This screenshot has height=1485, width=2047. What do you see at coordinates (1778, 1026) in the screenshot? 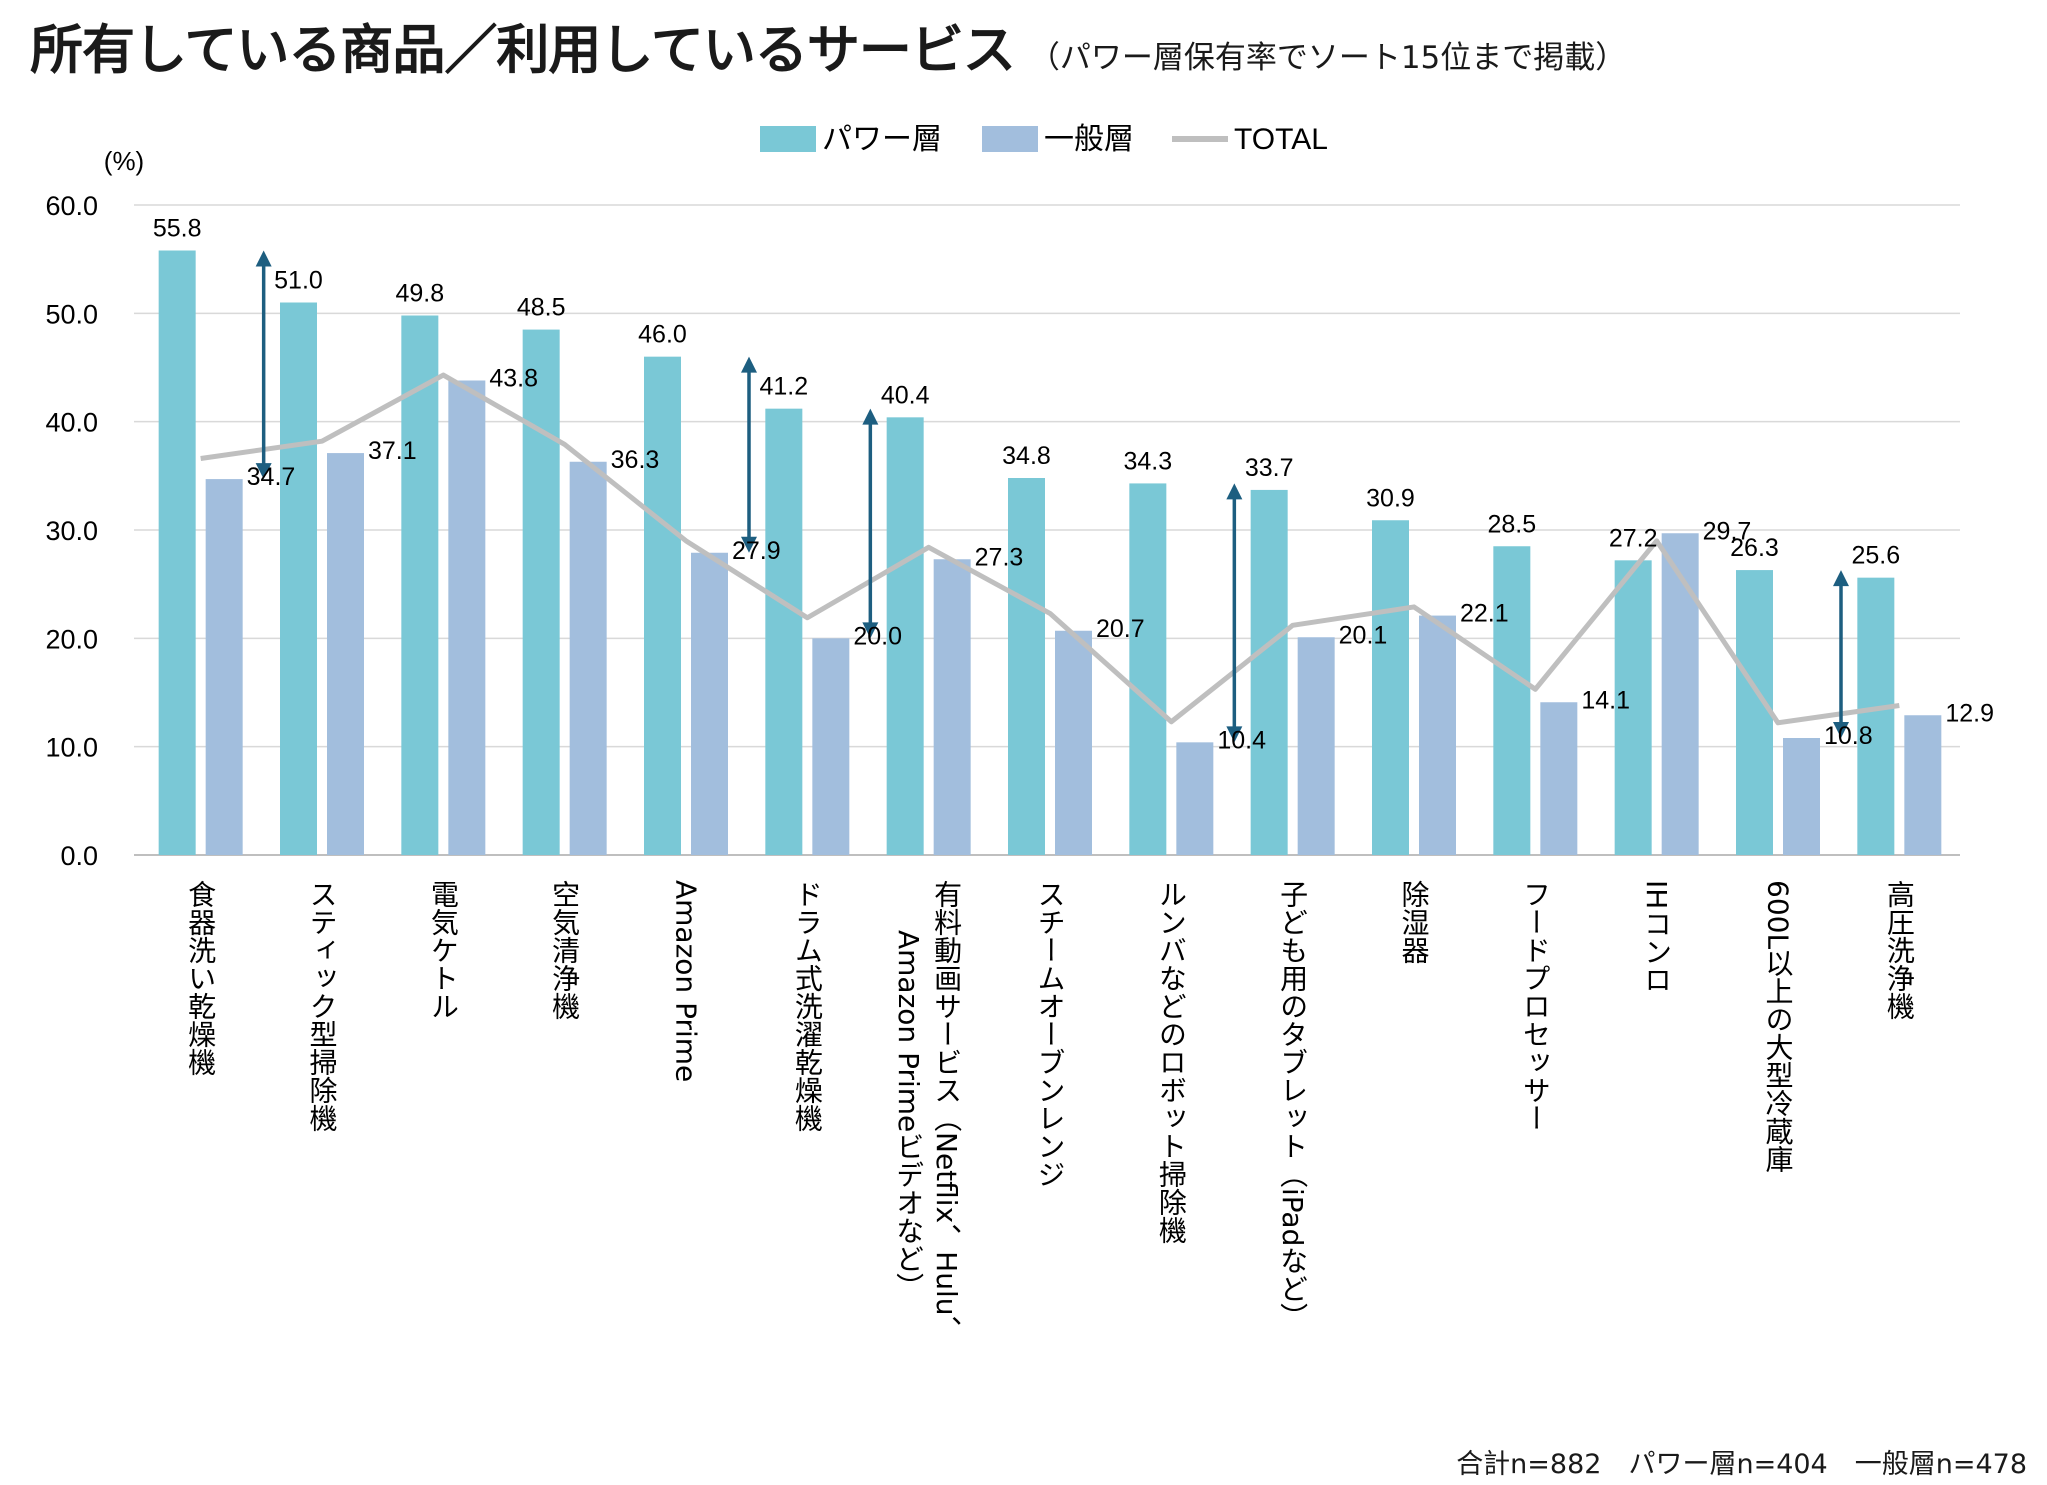
I see `category-label: 600L以上の大型冷蔵庫` at bounding box center [1778, 1026].